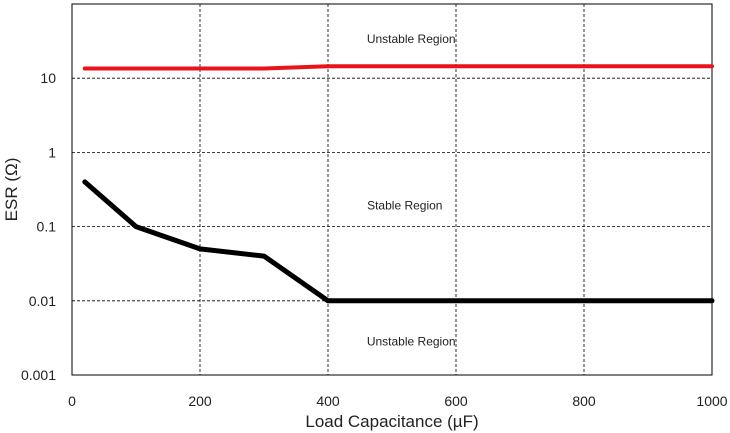 The height and width of the screenshot is (433, 730). What do you see at coordinates (52, 152) in the screenshot?
I see `y-tick-label: 1` at bounding box center [52, 152].